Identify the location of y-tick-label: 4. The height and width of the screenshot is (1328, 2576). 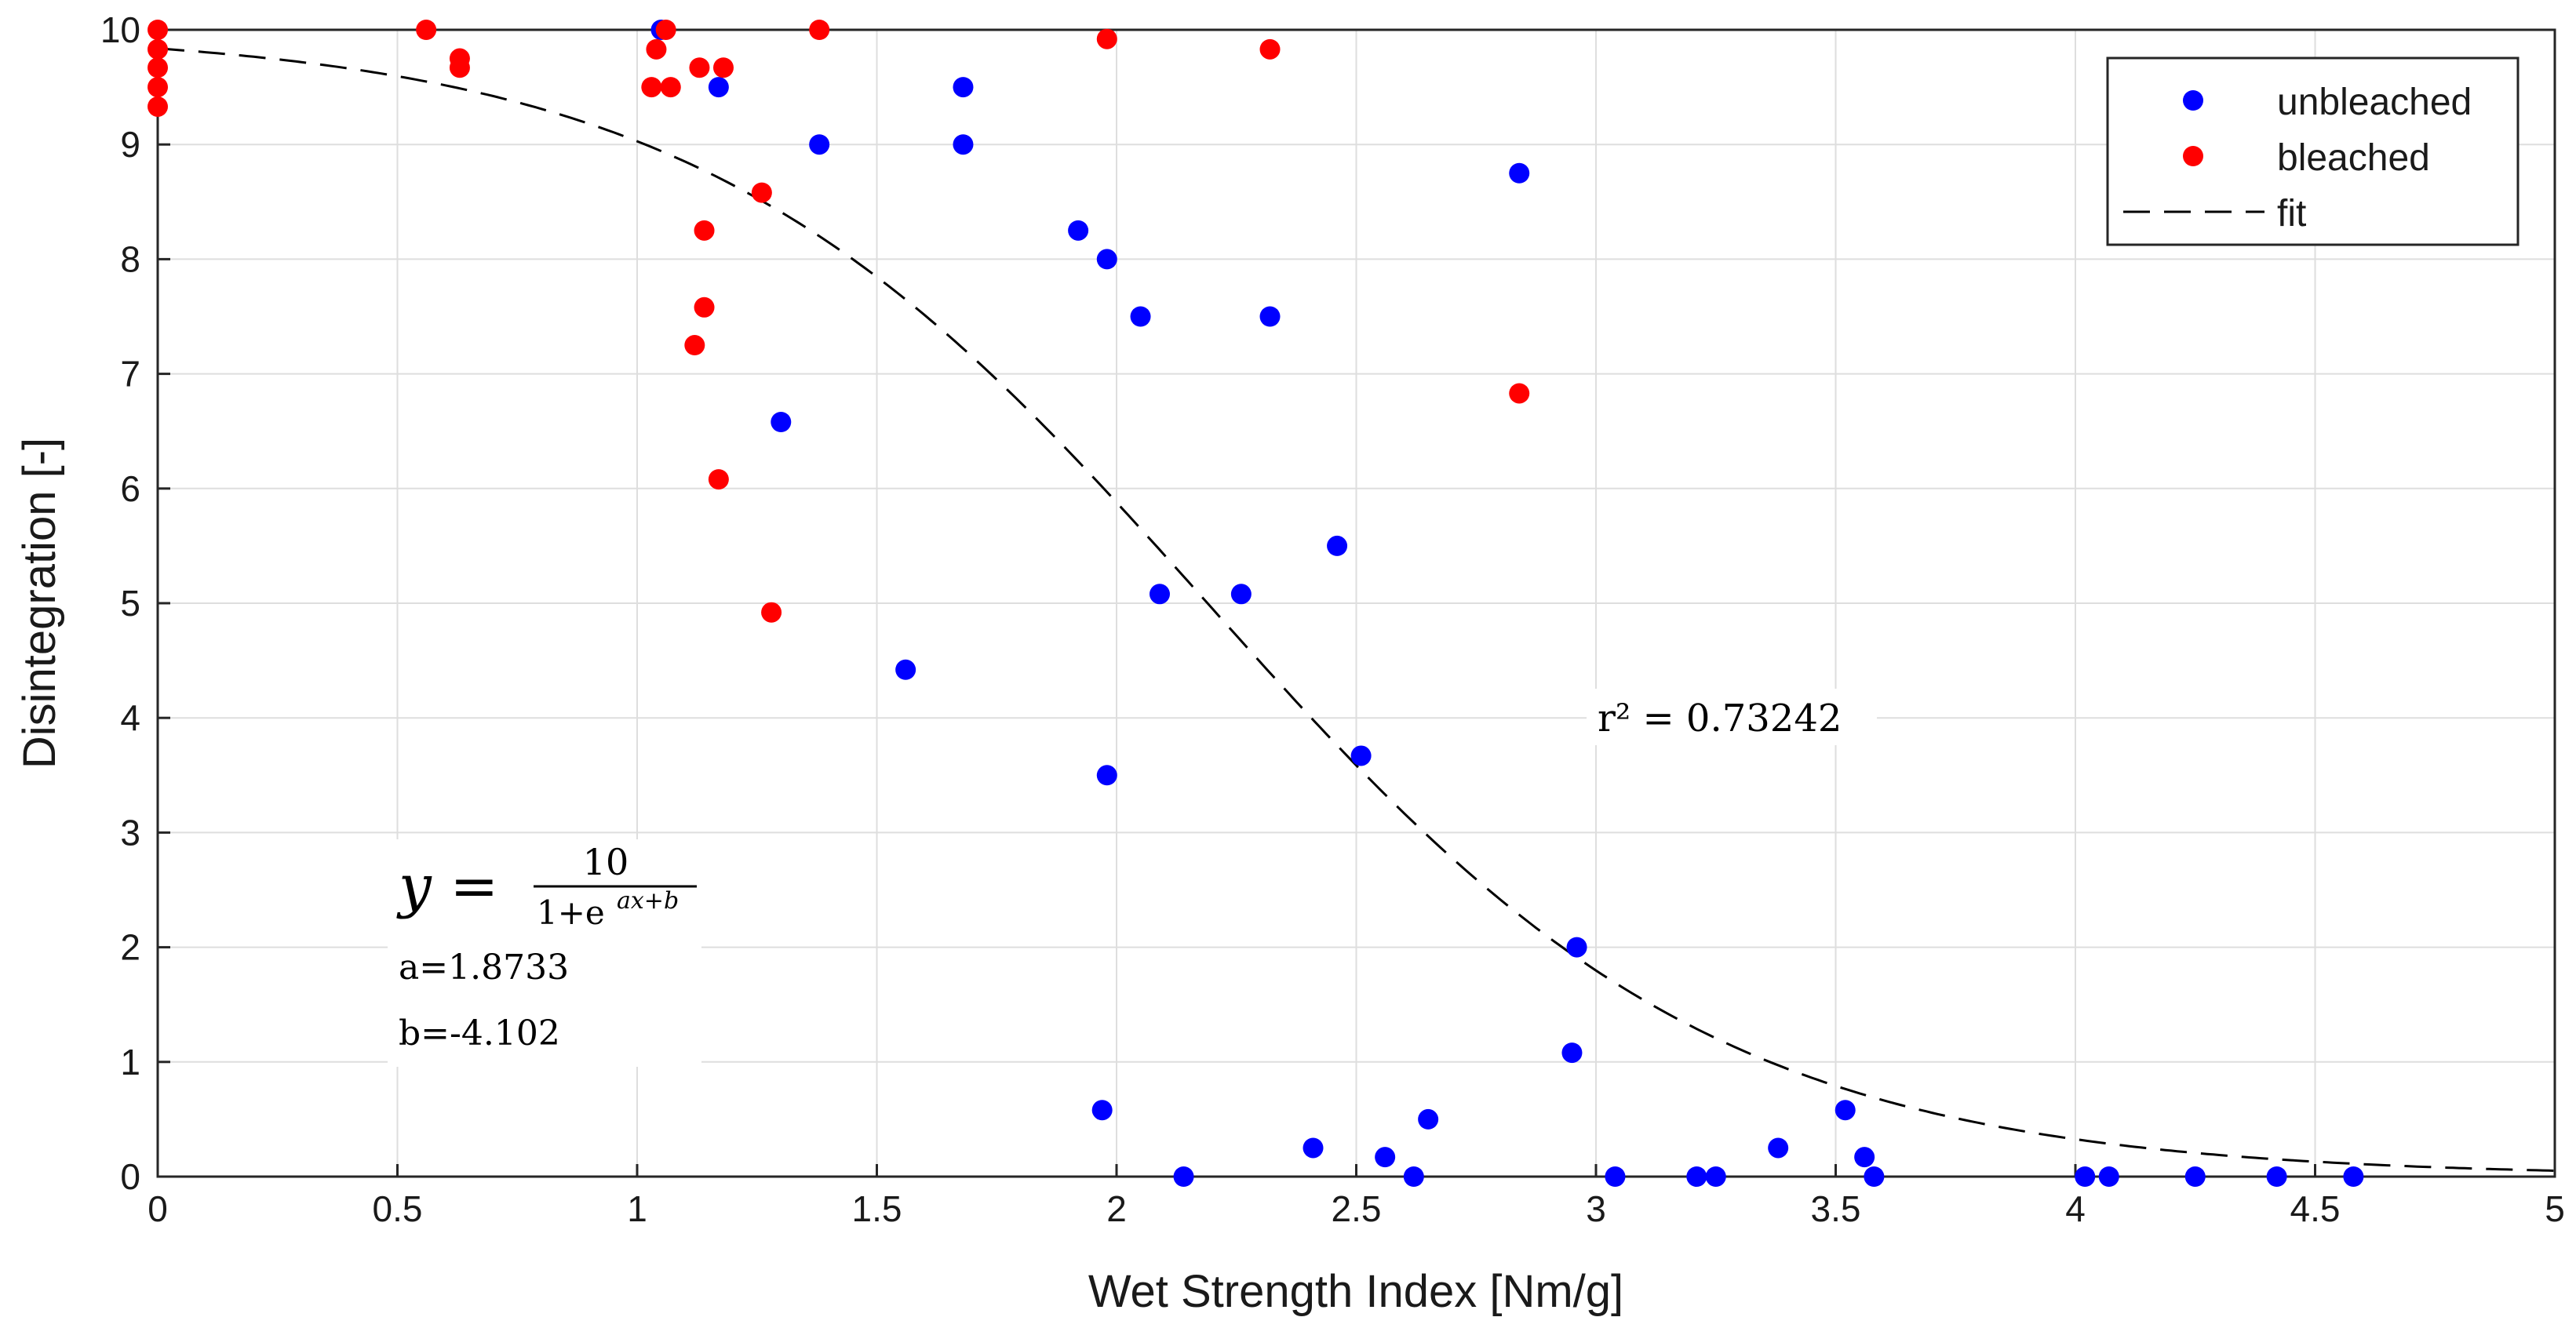
(130, 717).